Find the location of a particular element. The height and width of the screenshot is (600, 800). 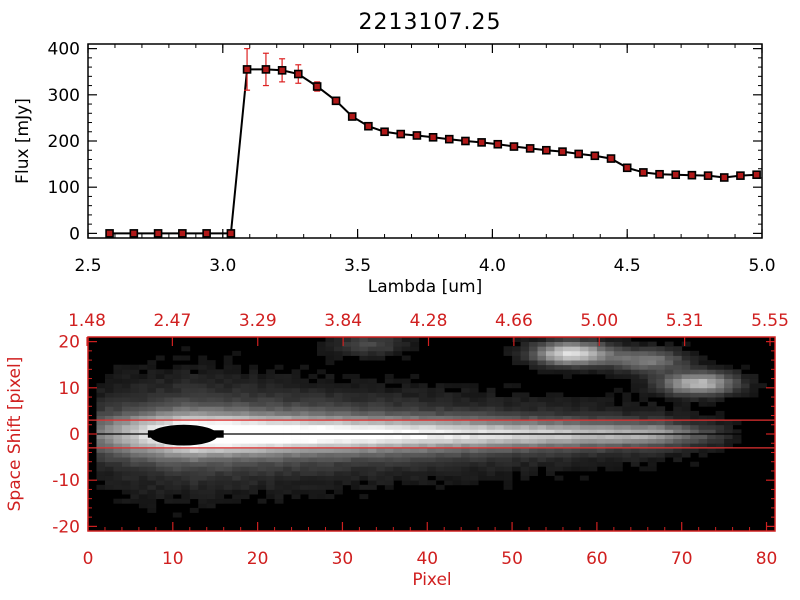

spectrum-y-axis-label: Flux [mJy] is located at coordinates (23, 141).